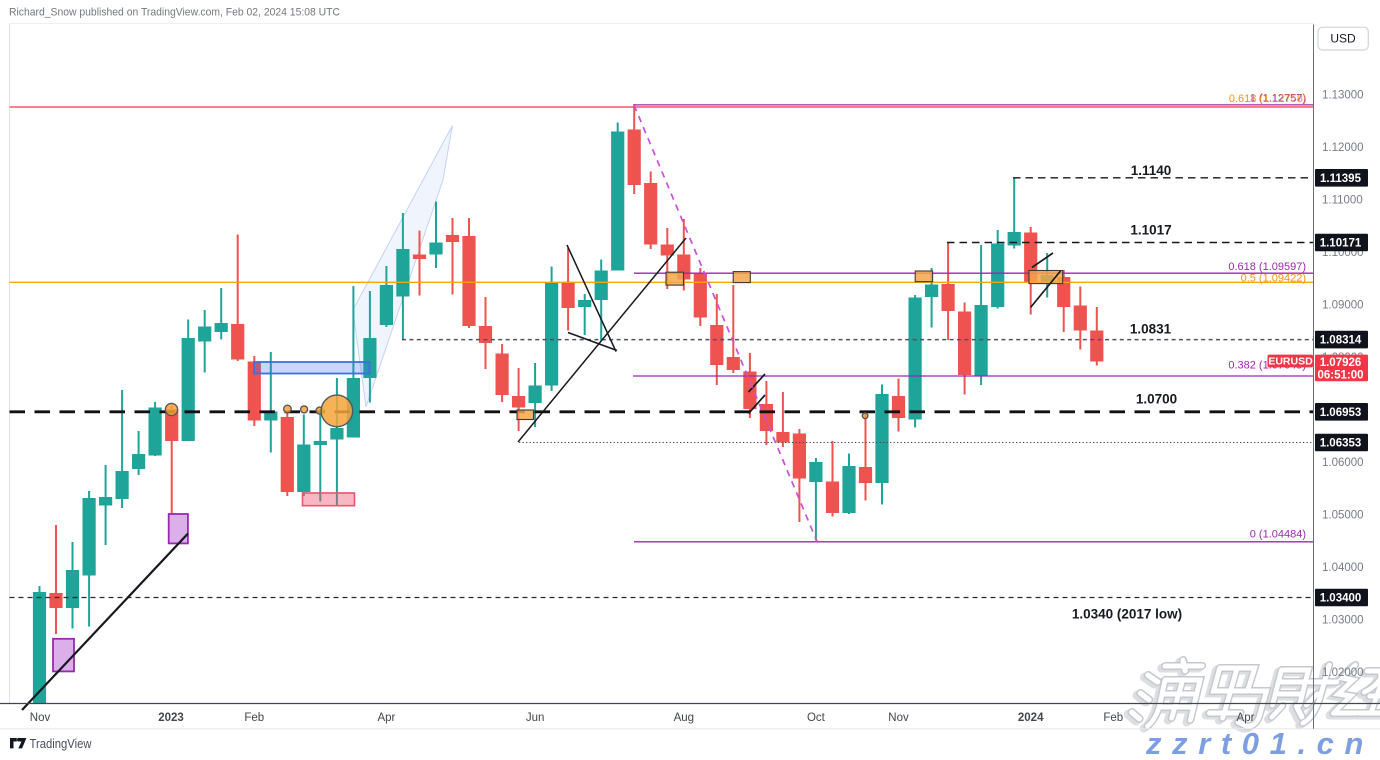 Image resolution: width=1380 pixels, height=760 pixels. What do you see at coordinates (61, 743) in the screenshot?
I see `svg-text: TradingView` at bounding box center [61, 743].